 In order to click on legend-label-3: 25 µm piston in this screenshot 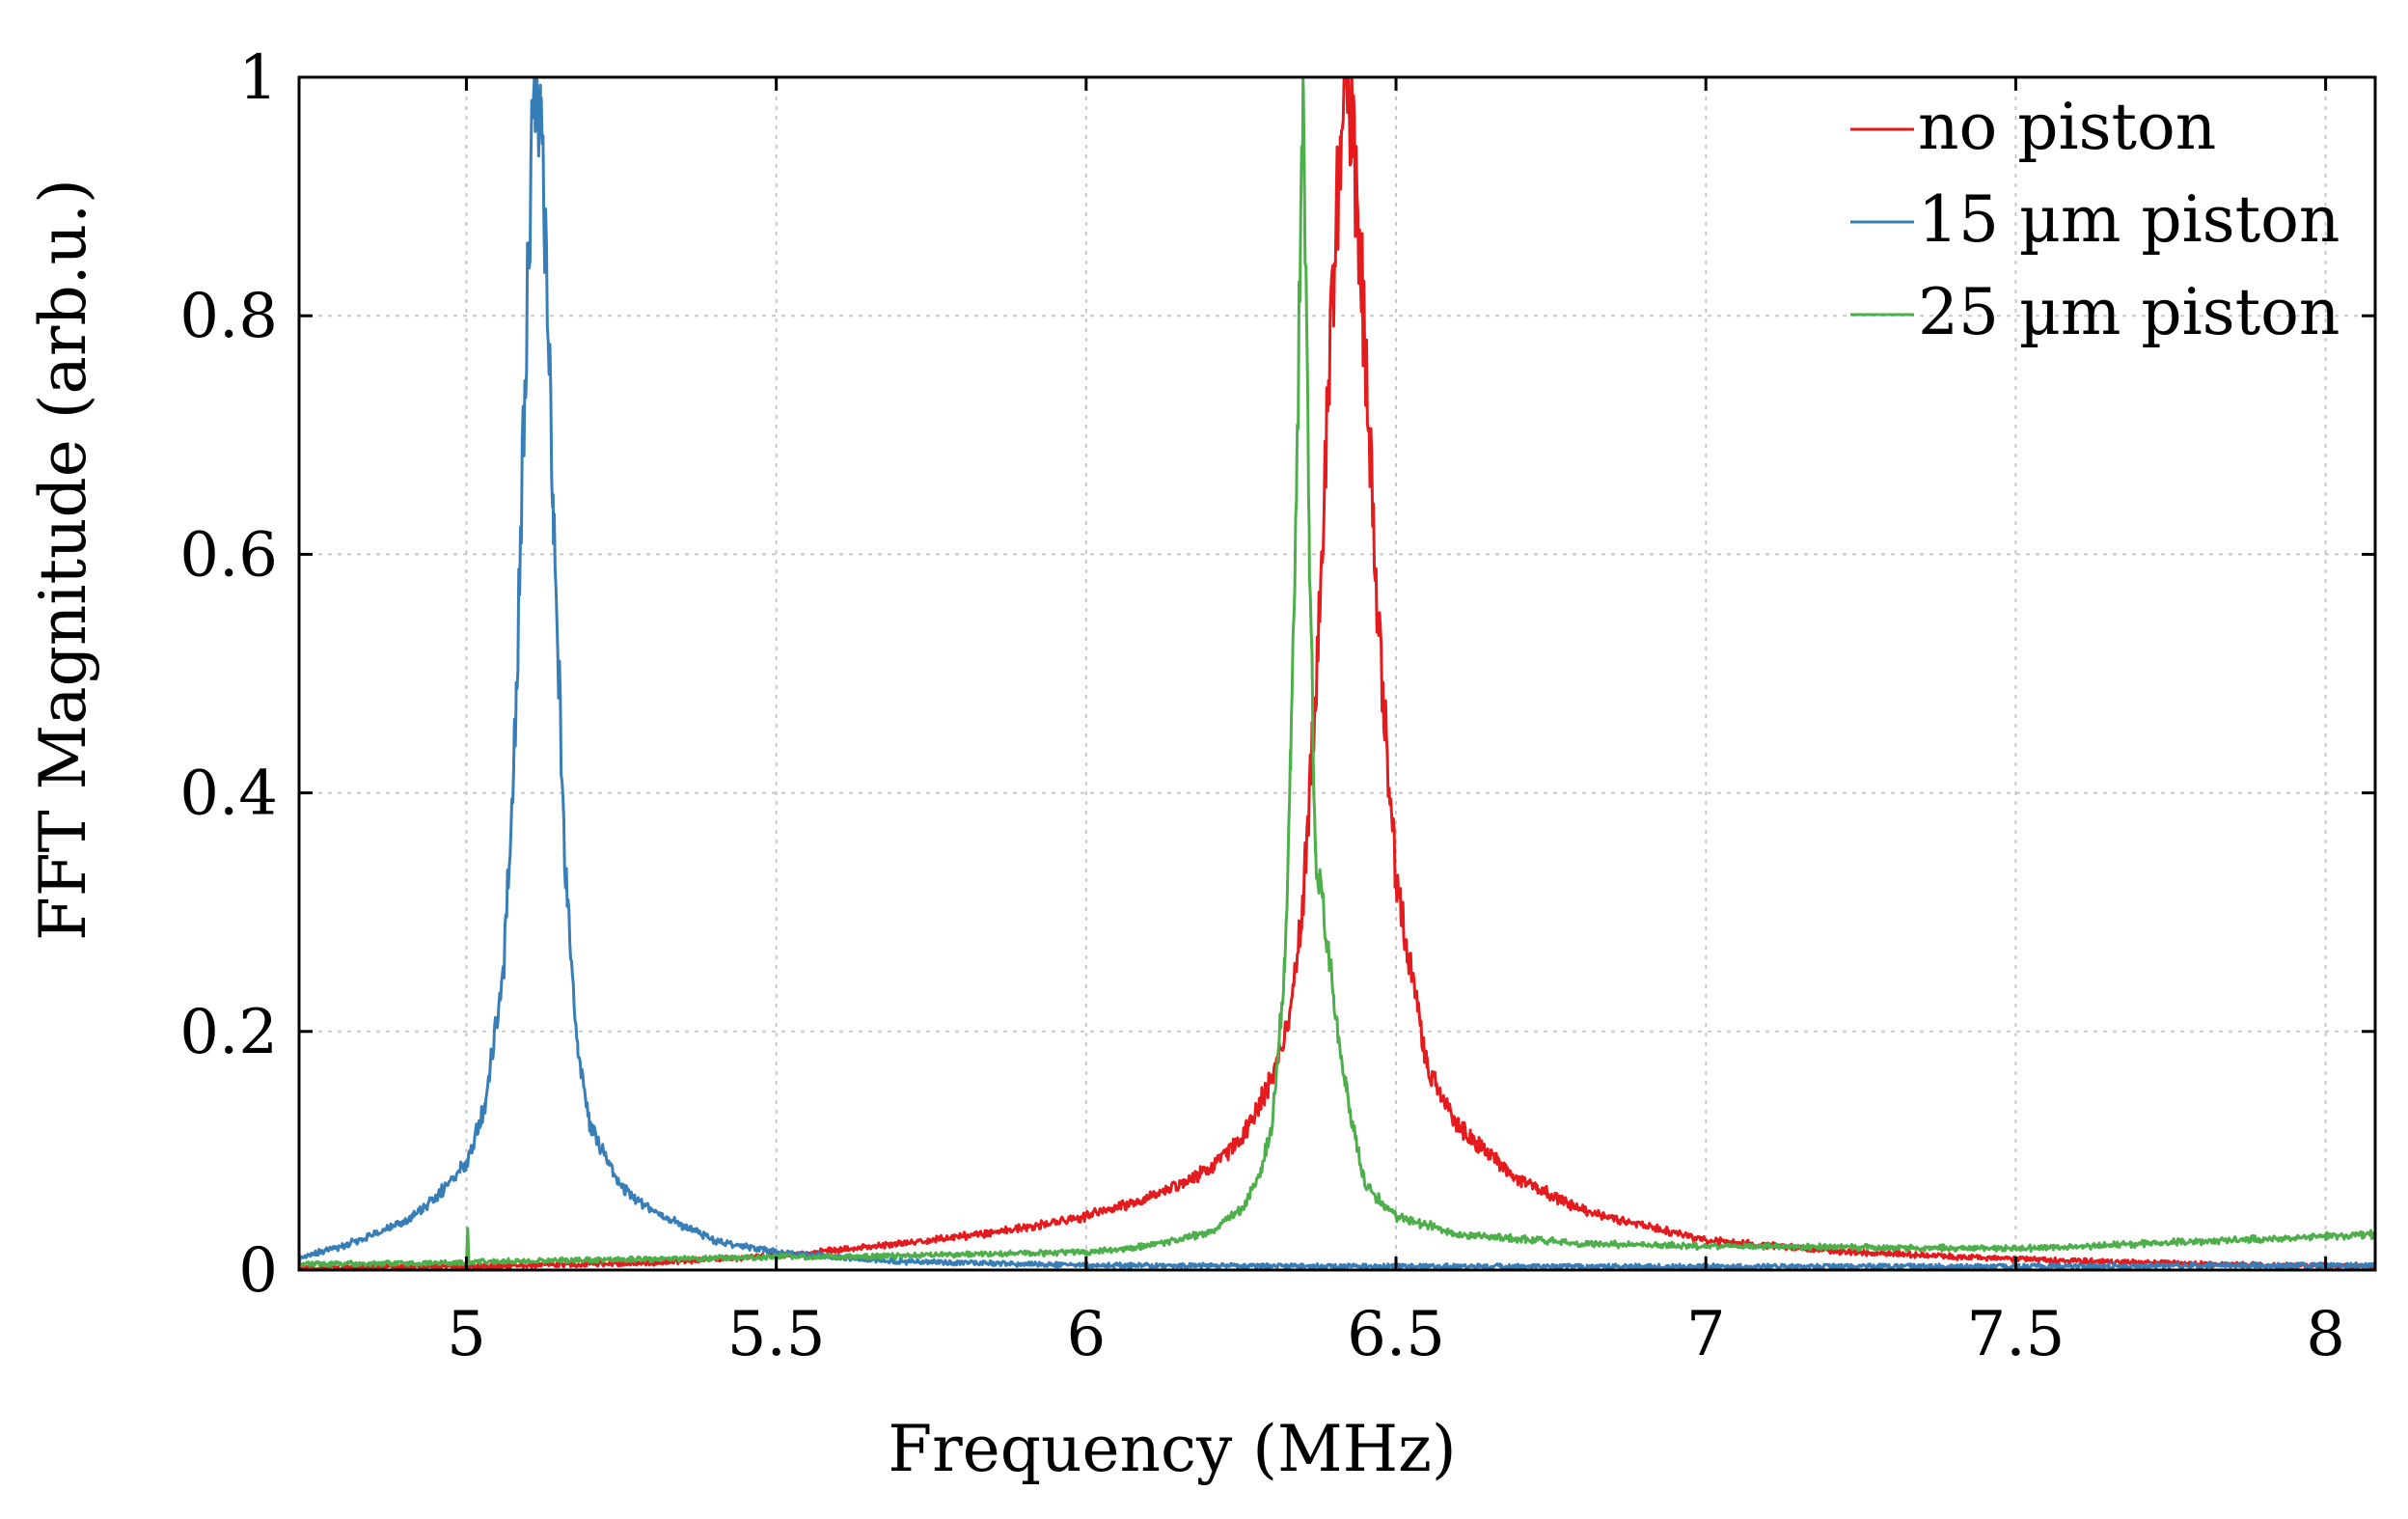, I will do `click(2129, 312)`.